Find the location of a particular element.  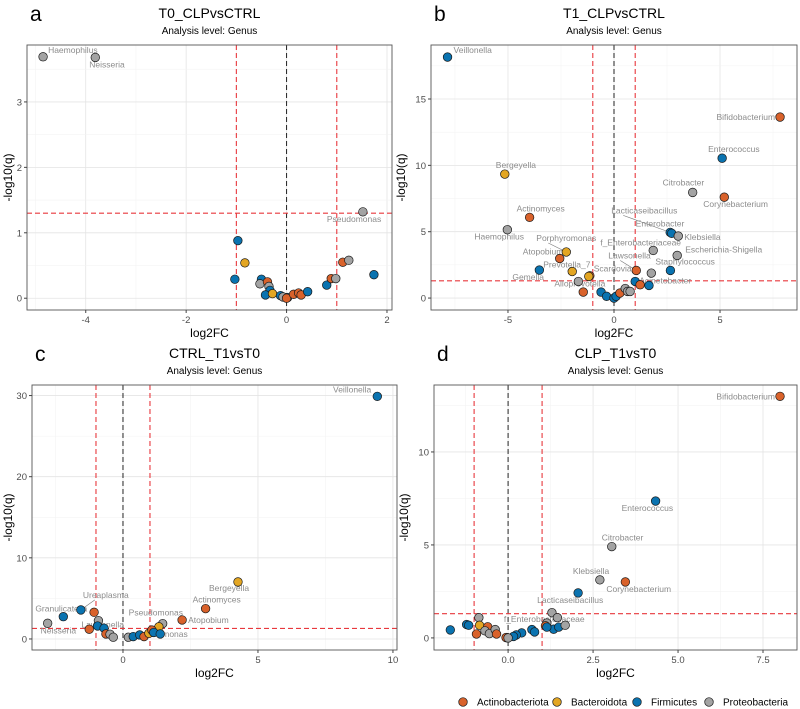

point-label: Bergeyella is located at coordinates (229, 588).